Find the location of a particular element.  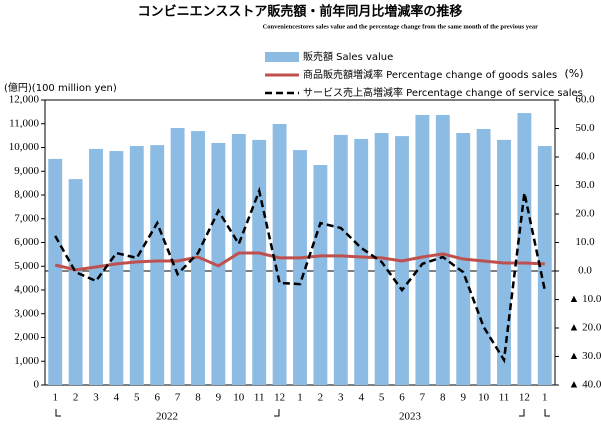

y-tick-label: 10,000 is located at coordinates (24, 147).